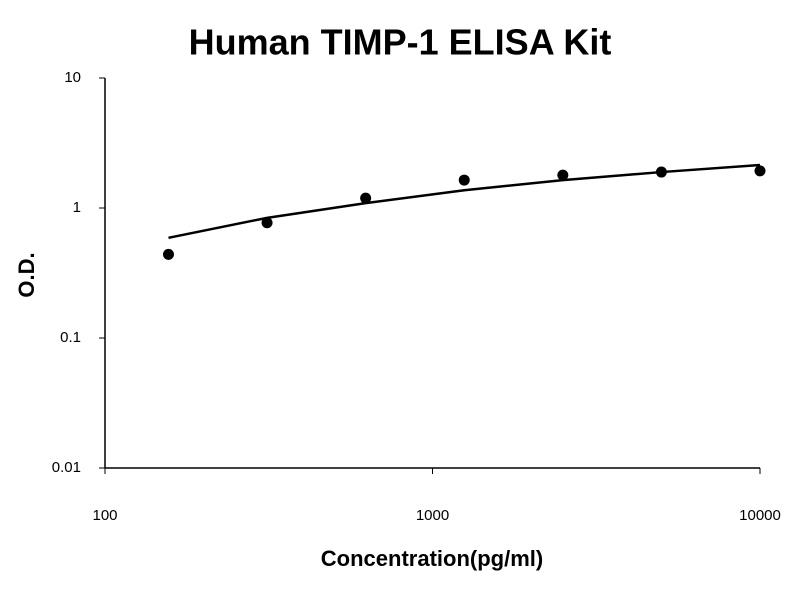 Image resolution: width=800 pixels, height=600 pixels. What do you see at coordinates (432, 558) in the screenshot?
I see `x-axis-label: Concentration(pg/ml)` at bounding box center [432, 558].